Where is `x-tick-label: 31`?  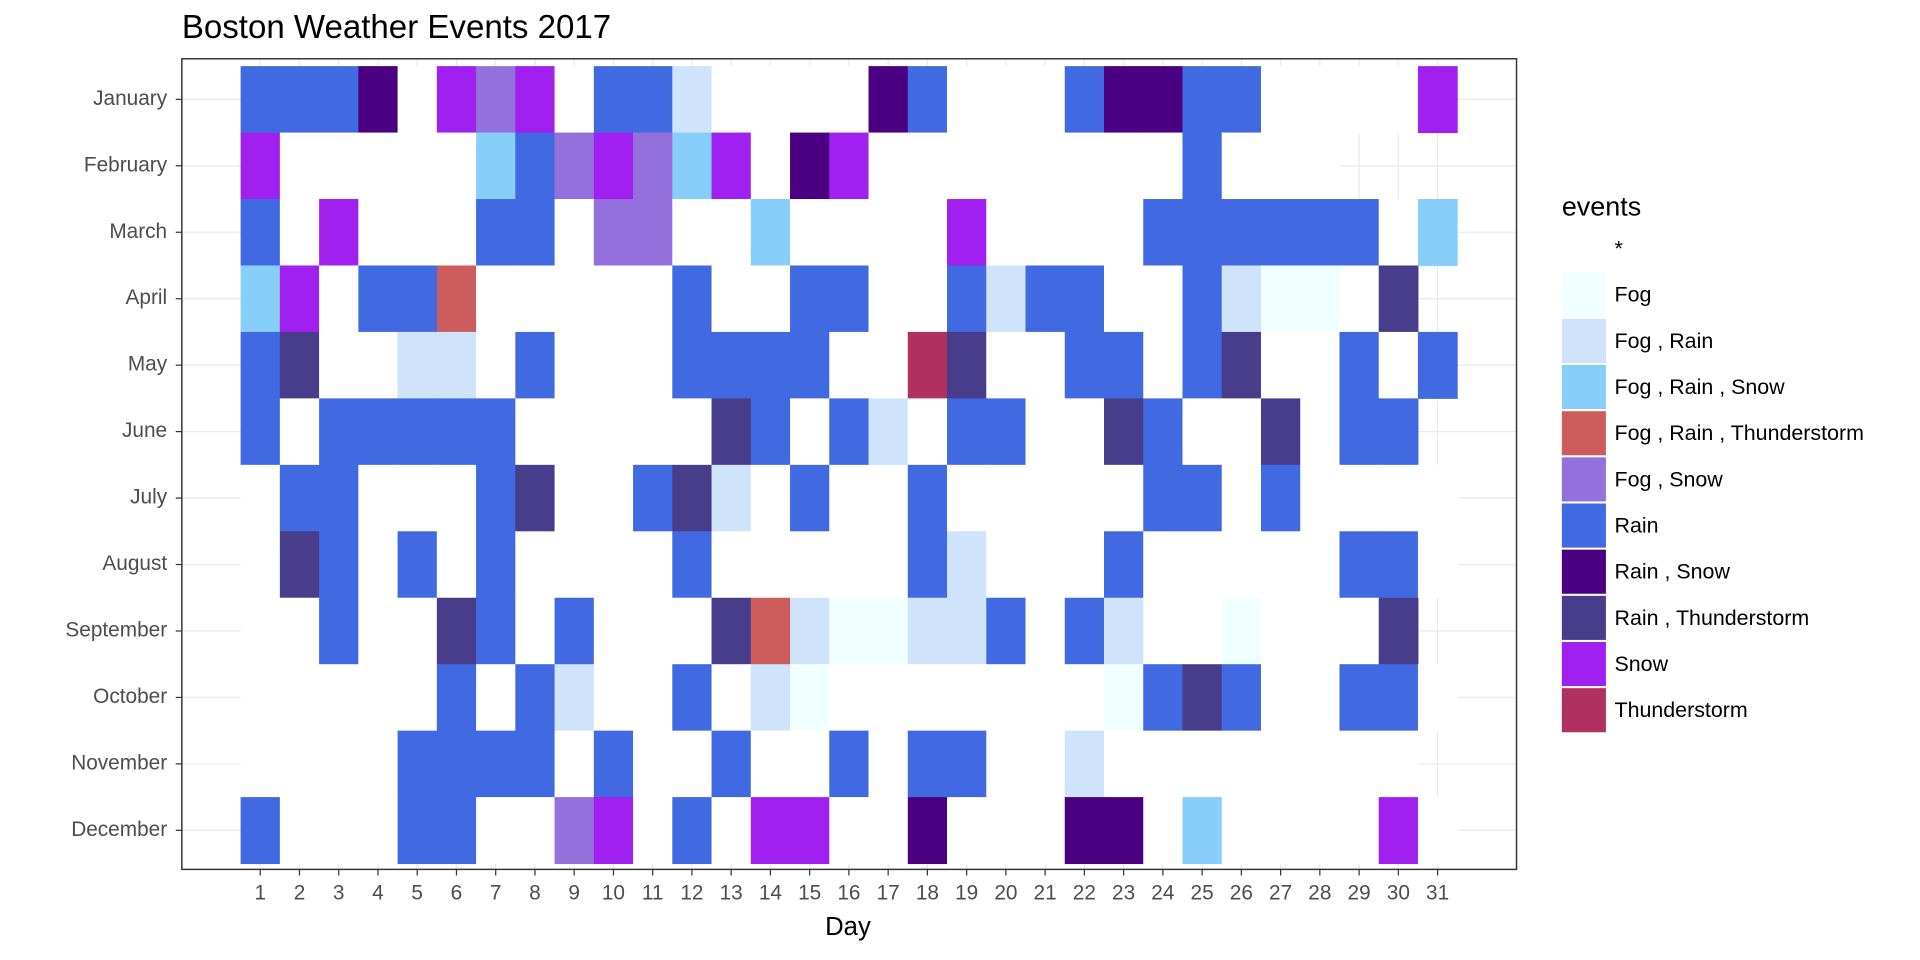 x-tick-label: 31 is located at coordinates (1437, 892).